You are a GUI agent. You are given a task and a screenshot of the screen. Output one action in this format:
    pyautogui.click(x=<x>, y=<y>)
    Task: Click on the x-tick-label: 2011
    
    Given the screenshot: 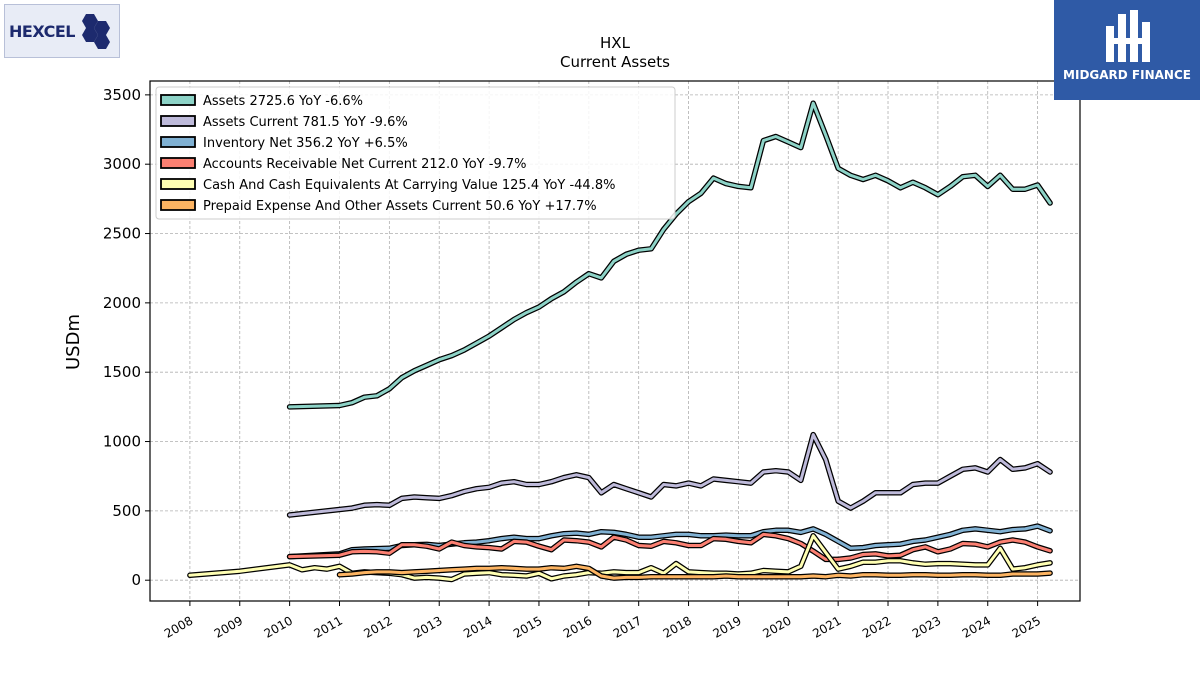 What is the action you would take?
    pyautogui.click(x=328, y=626)
    